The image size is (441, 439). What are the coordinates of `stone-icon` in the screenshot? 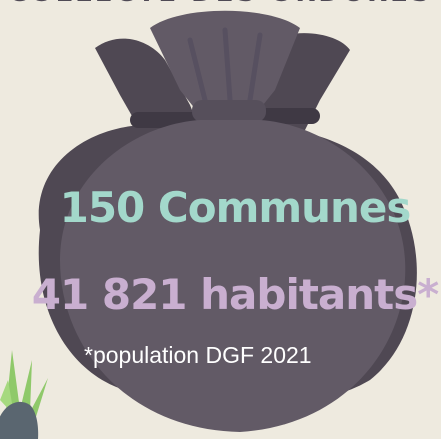 It's located at (19, 420).